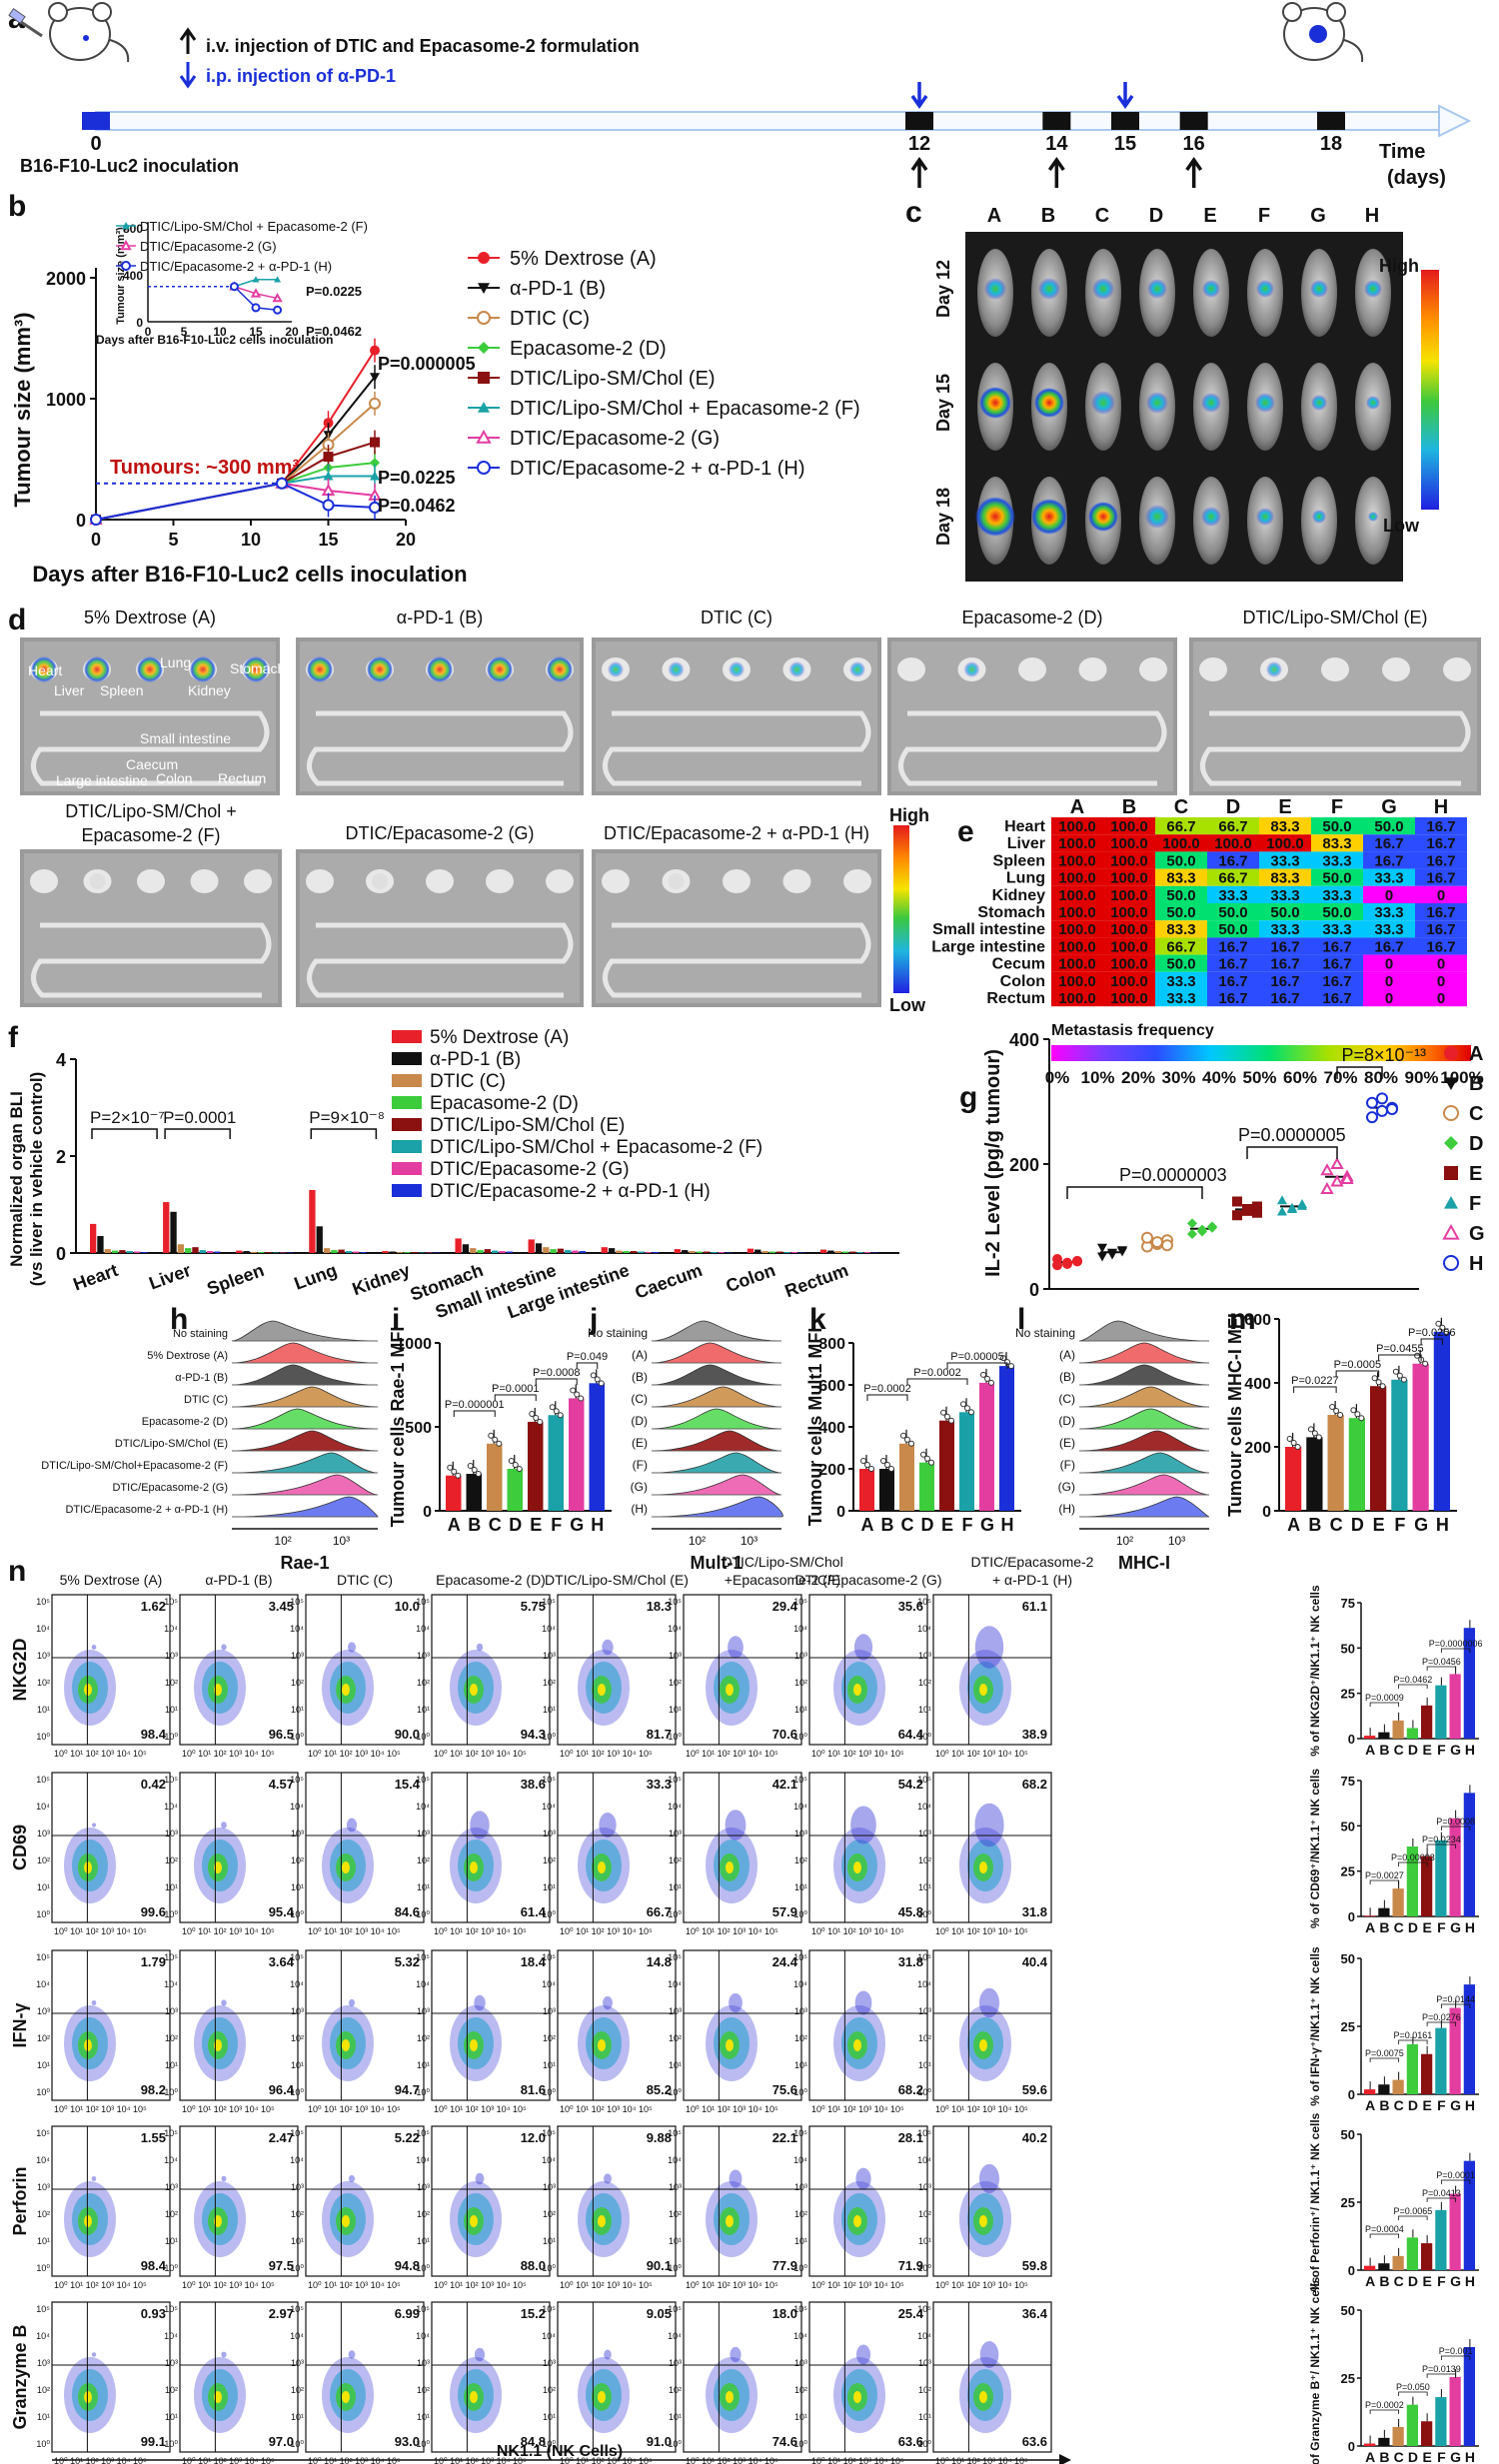  I want to click on series-line, so click(235, 501).